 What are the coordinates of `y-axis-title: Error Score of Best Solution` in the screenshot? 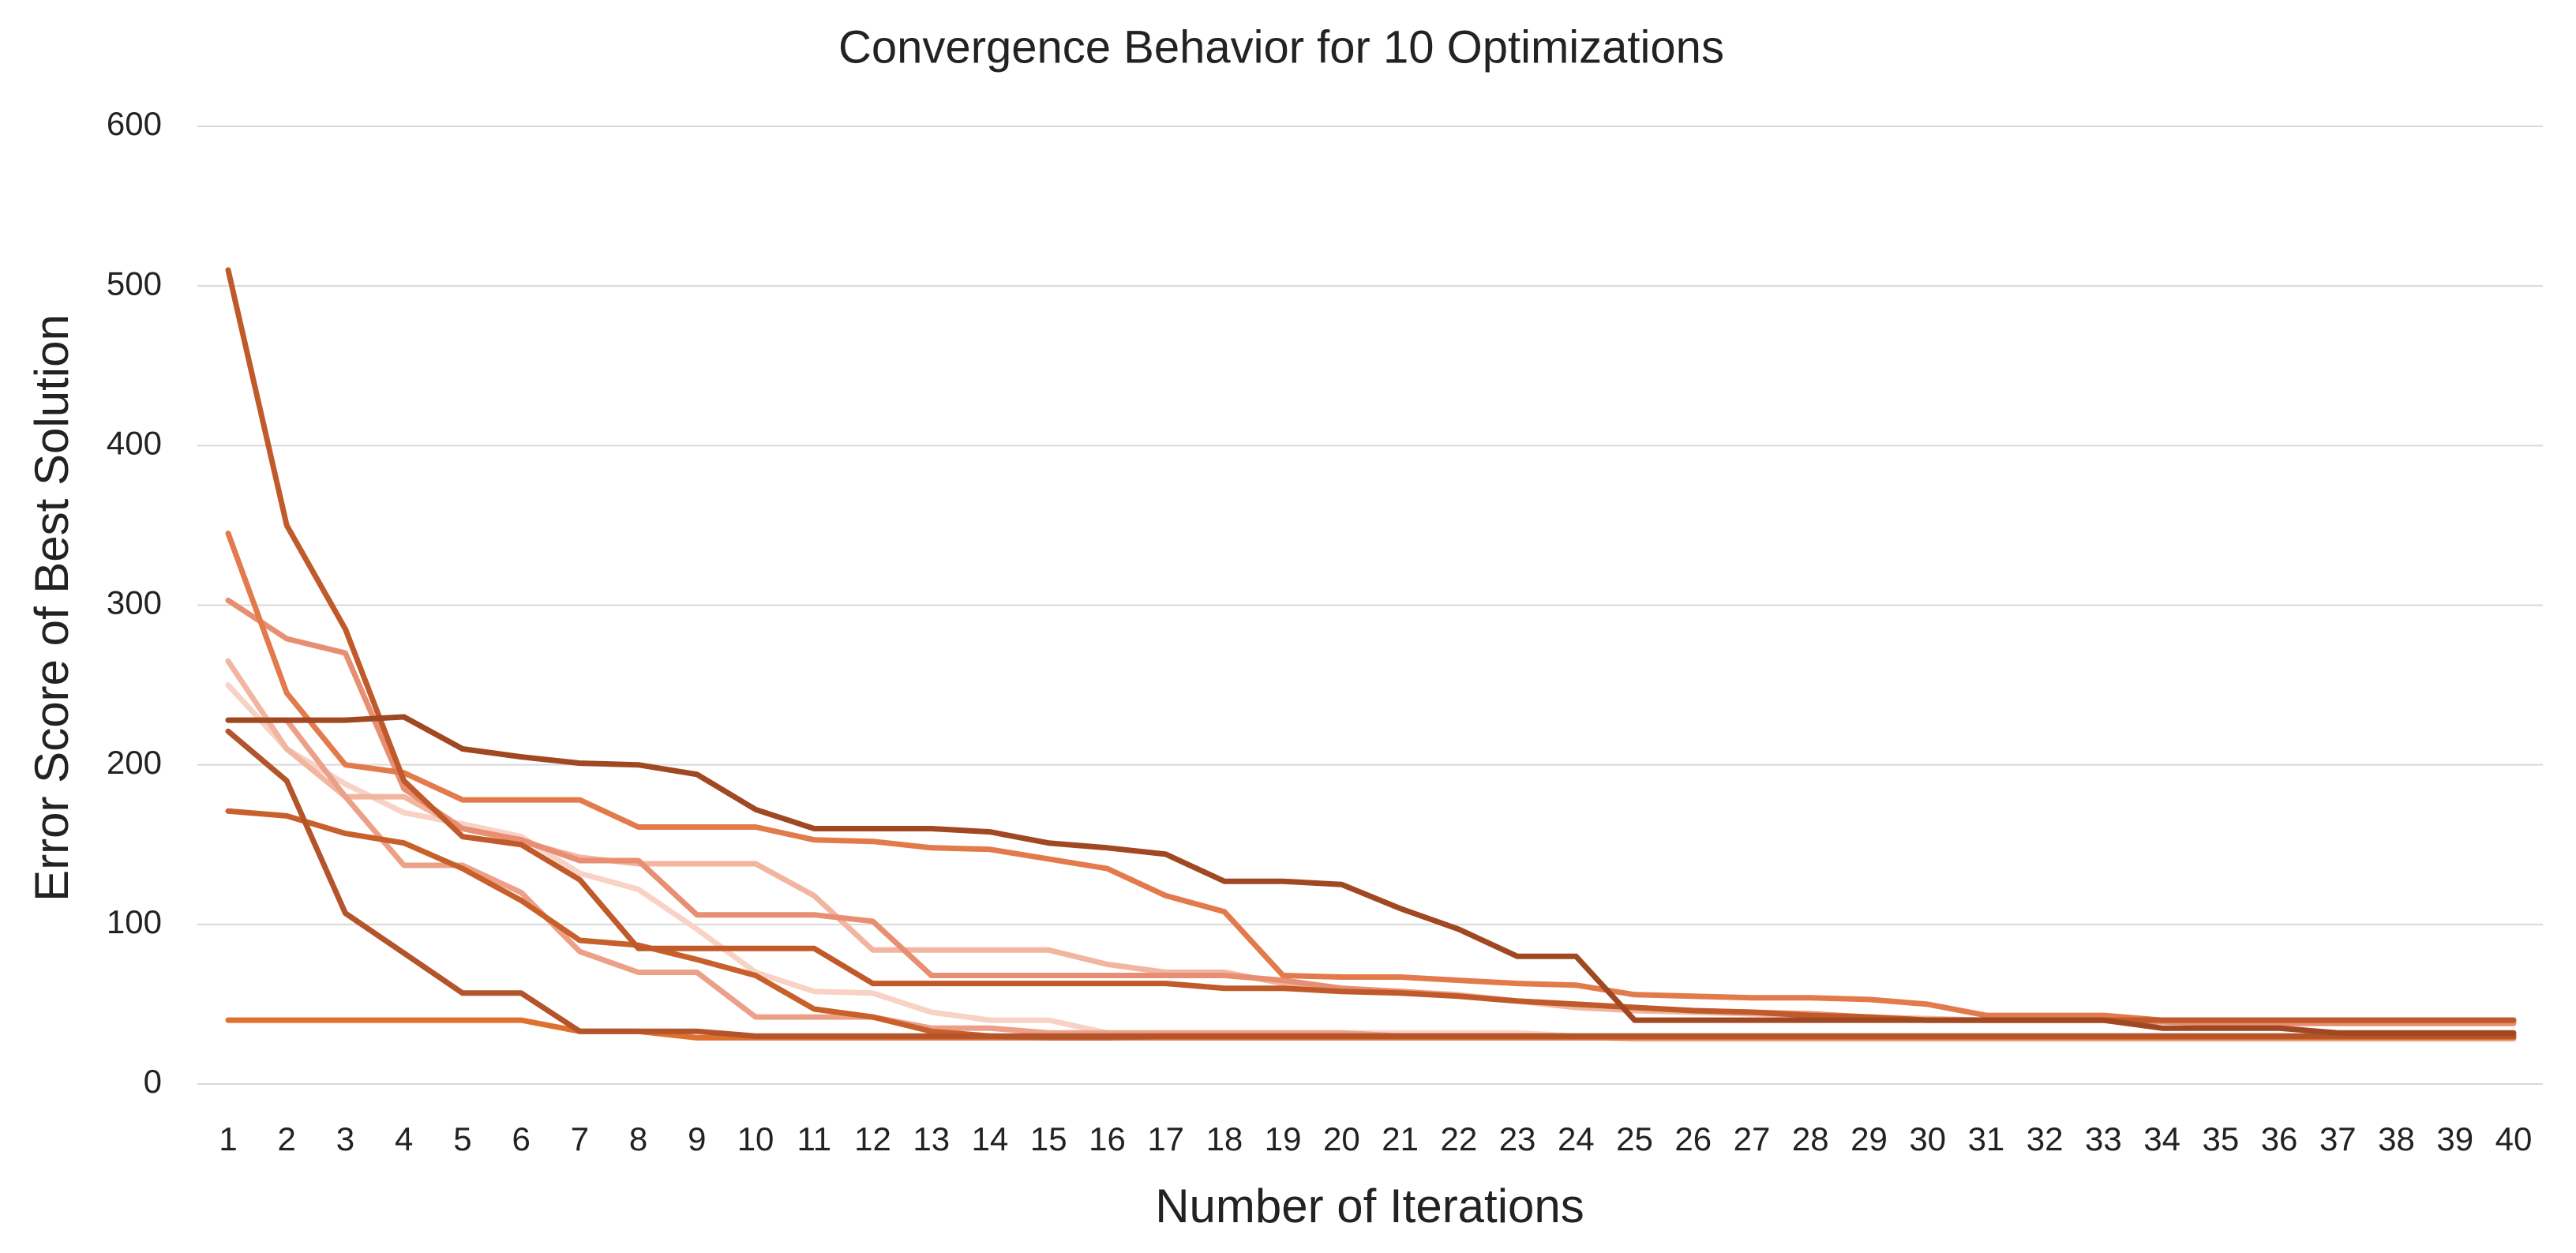 It's located at (52, 608).